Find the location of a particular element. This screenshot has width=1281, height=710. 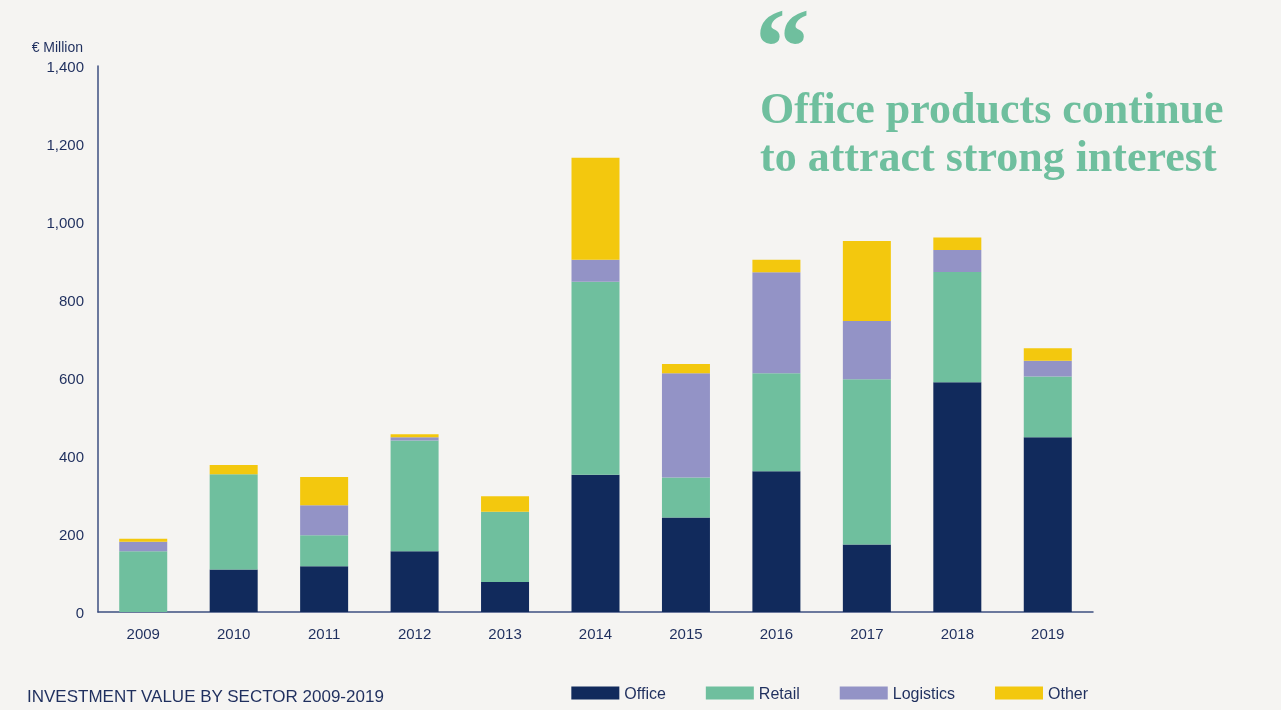

y-tick-label: 1,200 is located at coordinates (65, 144).